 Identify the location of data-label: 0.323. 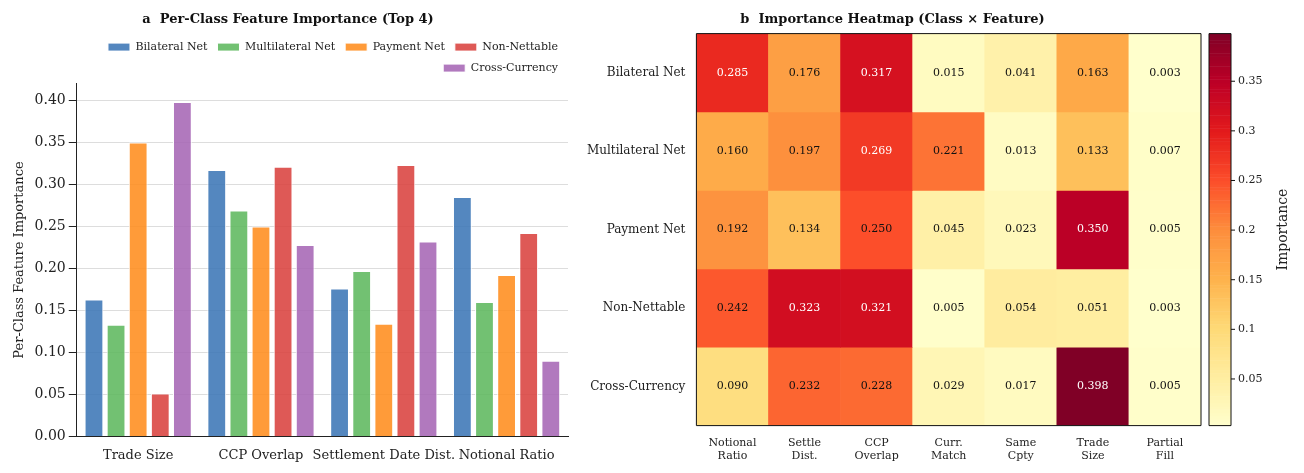
(804, 307).